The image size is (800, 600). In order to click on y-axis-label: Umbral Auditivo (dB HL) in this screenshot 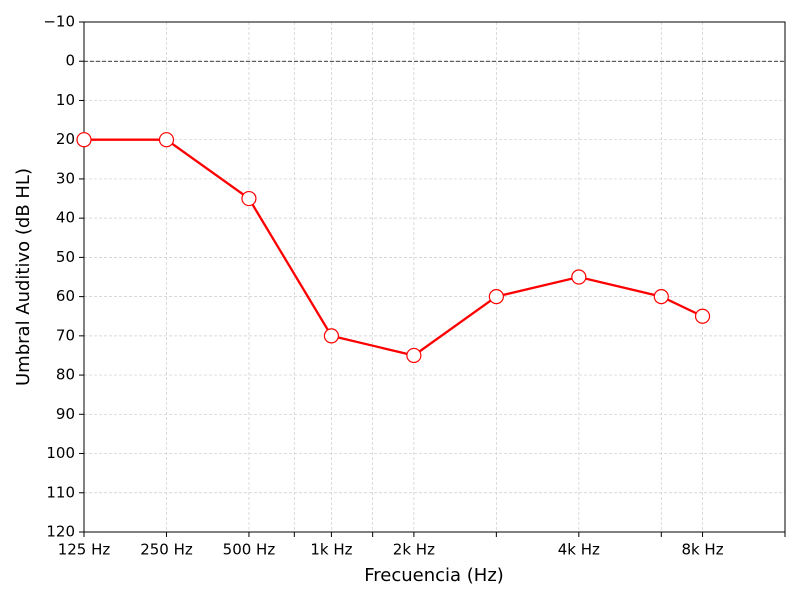, I will do `click(23, 277)`.